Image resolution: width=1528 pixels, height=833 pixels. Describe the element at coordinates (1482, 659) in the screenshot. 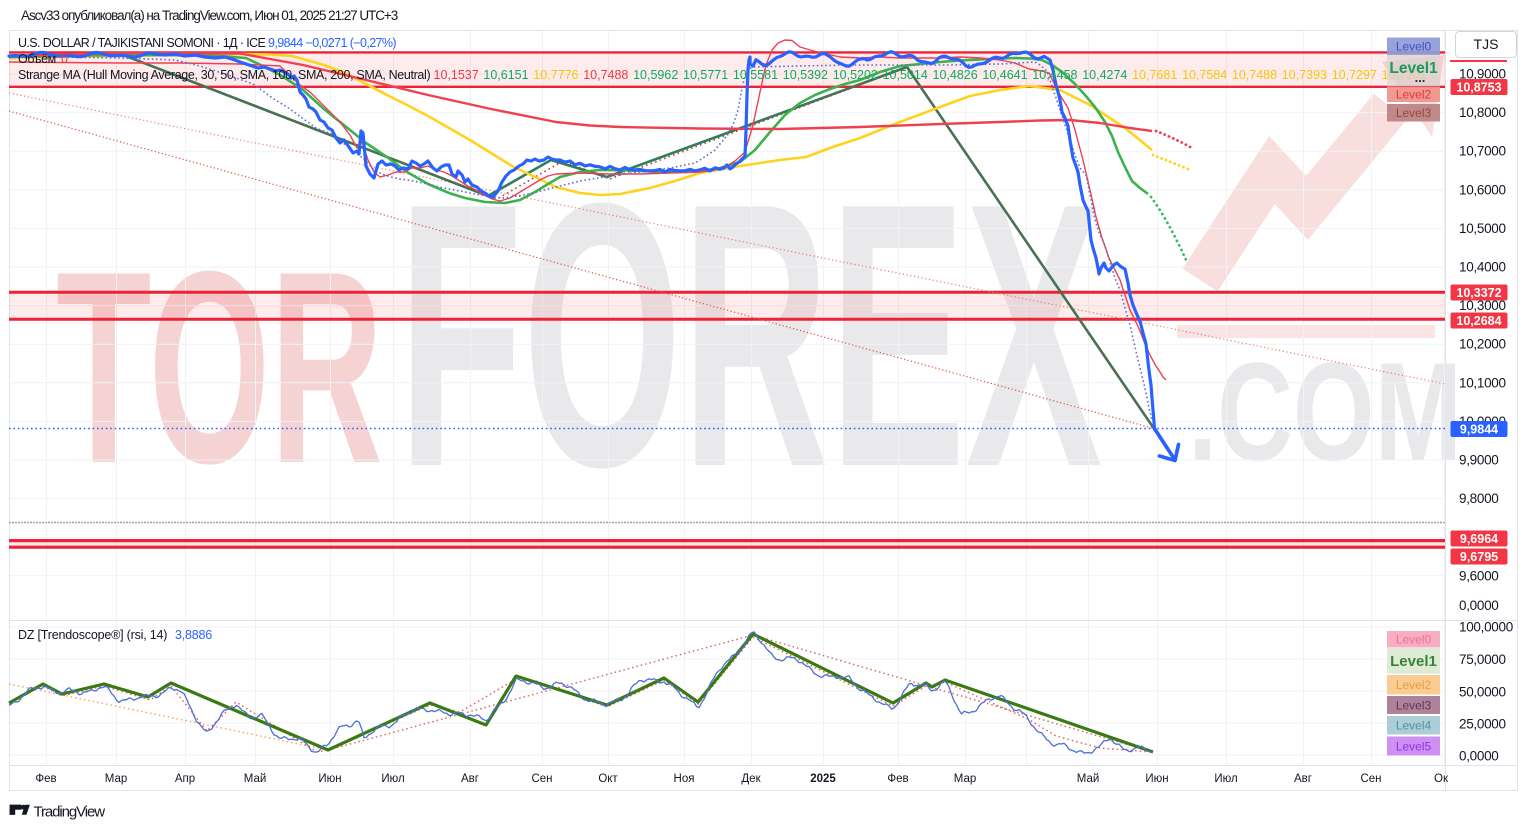

I see `svg-text: 75,0000` at that location.